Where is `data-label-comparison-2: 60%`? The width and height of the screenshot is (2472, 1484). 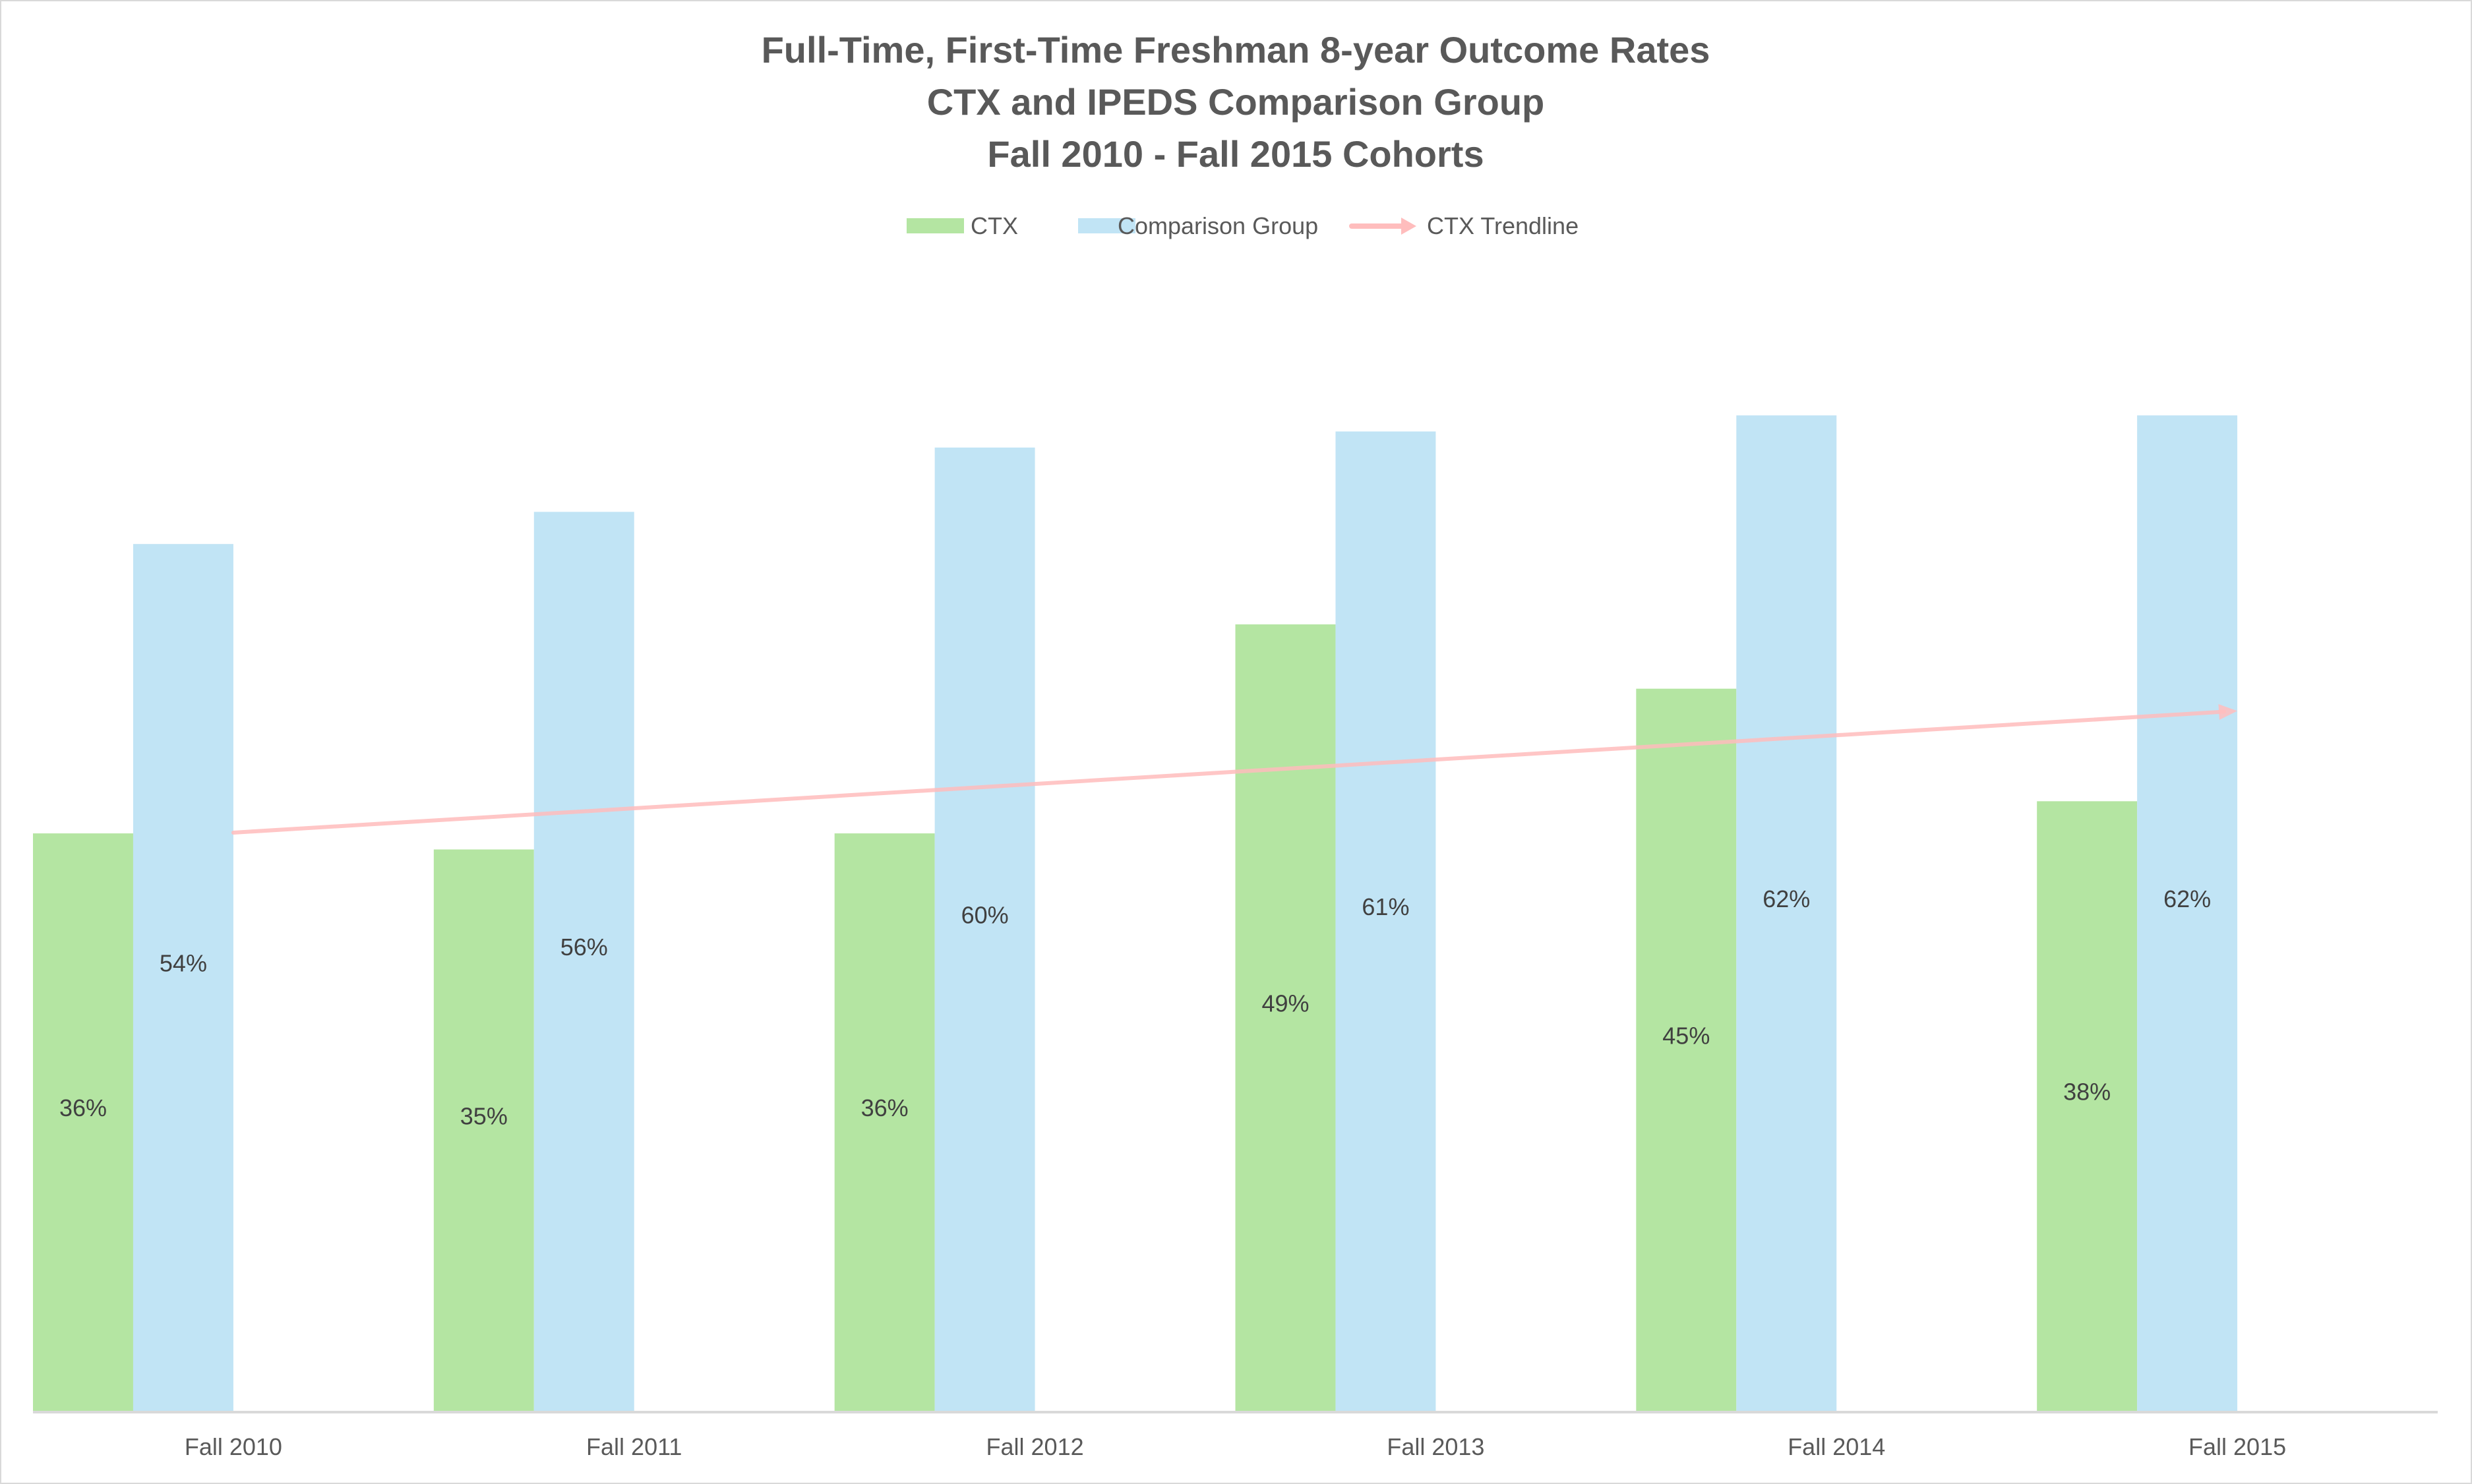
data-label-comparison-2: 60% is located at coordinates (985, 915).